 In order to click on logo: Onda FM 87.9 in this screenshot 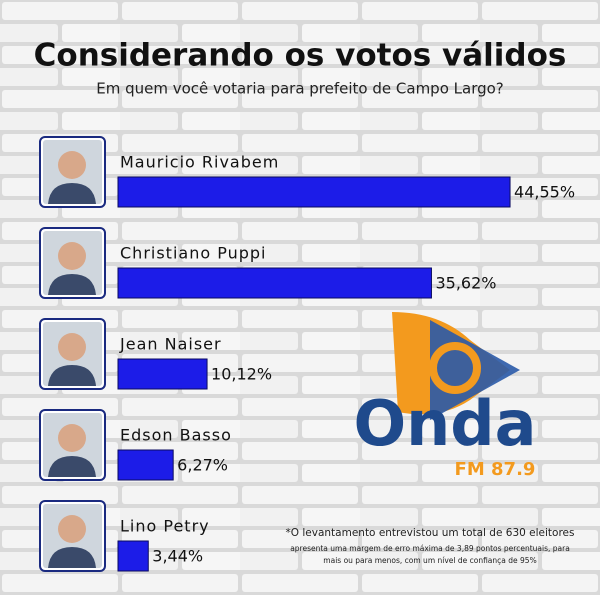, I will do `click(445, 396)`.